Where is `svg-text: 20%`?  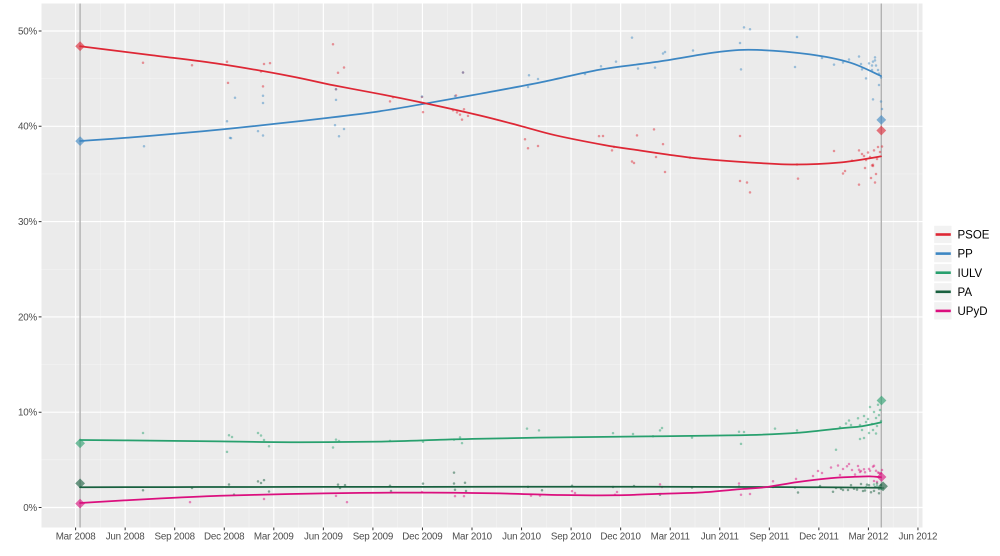 svg-text: 20% is located at coordinates (27, 317).